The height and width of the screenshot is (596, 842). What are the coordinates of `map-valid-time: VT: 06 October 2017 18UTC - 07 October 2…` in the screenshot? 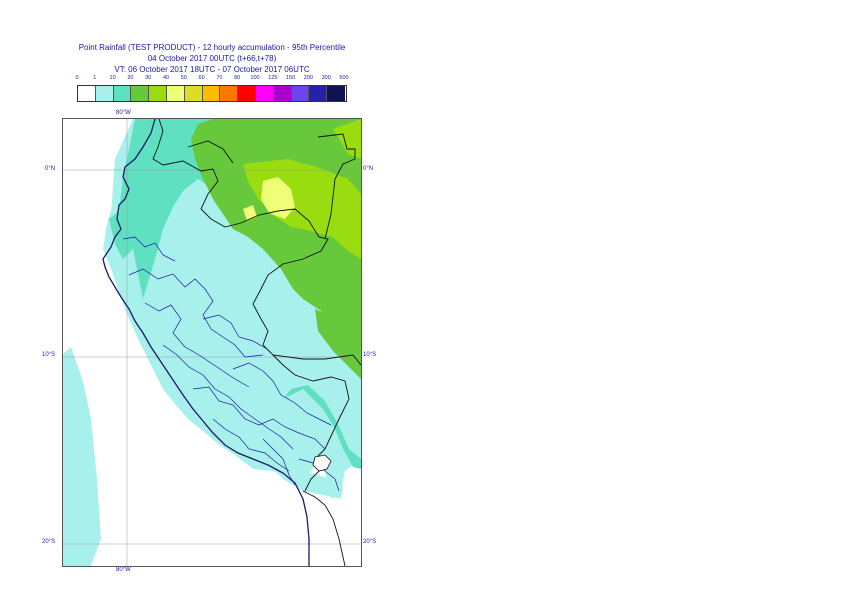 It's located at (212, 69).